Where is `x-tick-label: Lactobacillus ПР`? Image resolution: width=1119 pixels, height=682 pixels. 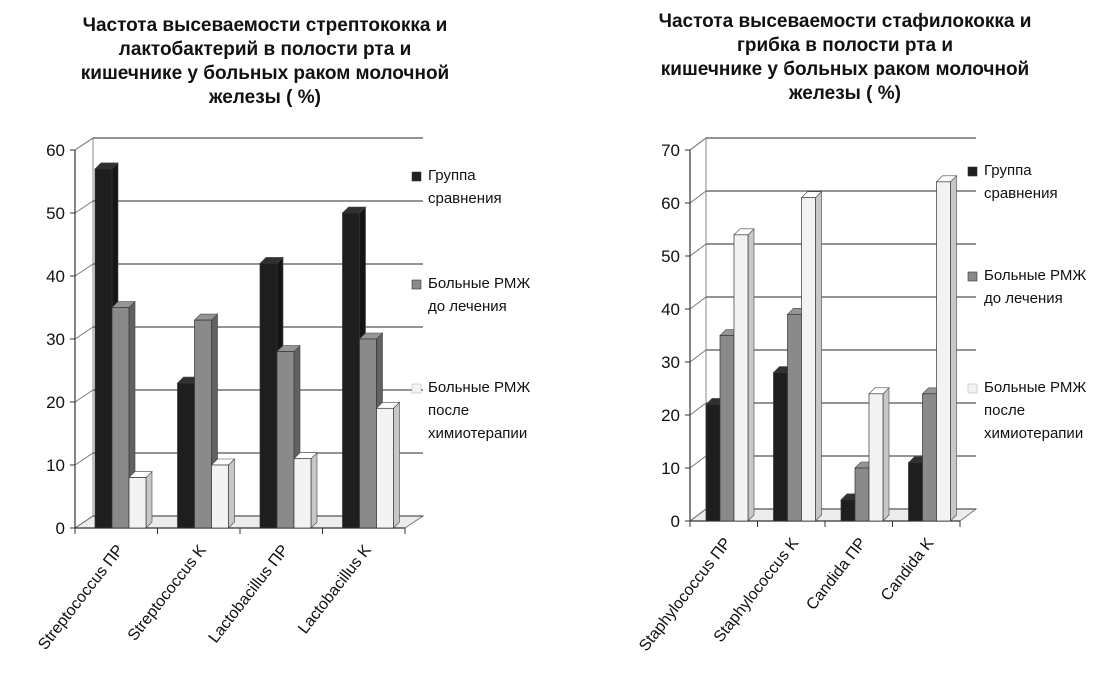
x-tick-label: Lactobacillus ПР is located at coordinates (249, 594).